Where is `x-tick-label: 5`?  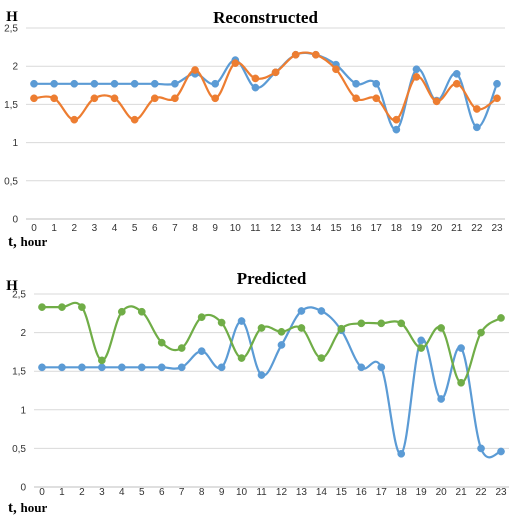
x-tick-label: 5 is located at coordinates (135, 228).